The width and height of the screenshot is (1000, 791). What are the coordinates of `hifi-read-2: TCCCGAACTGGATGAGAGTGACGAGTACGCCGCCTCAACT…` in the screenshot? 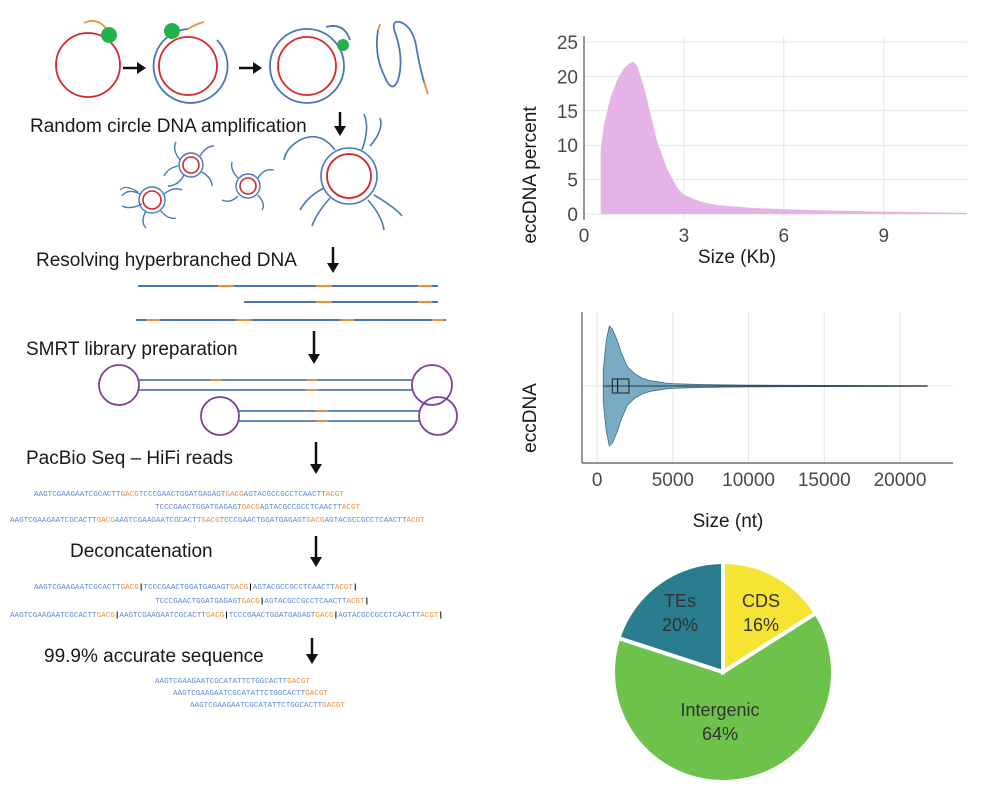 It's located at (258, 508).